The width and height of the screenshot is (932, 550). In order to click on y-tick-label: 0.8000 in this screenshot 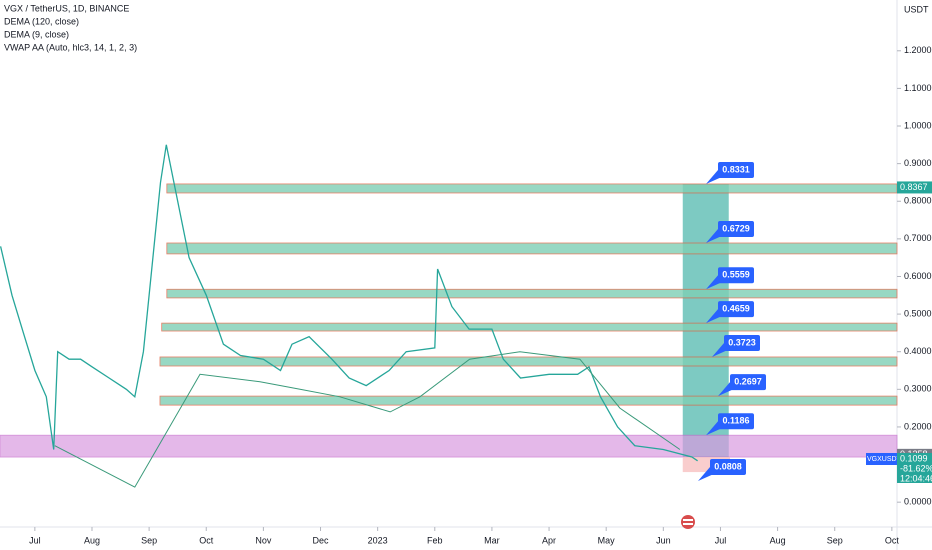, I will do `click(918, 201)`.